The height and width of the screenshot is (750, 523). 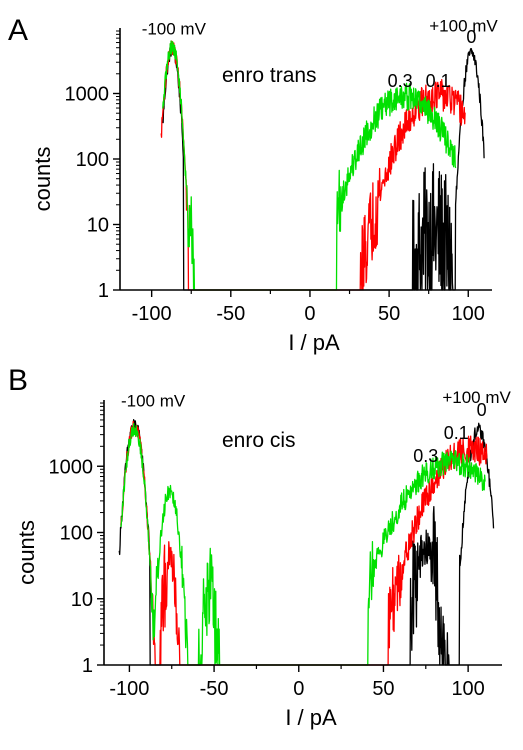 I want to click on panel-letter: A, so click(x=18, y=30).